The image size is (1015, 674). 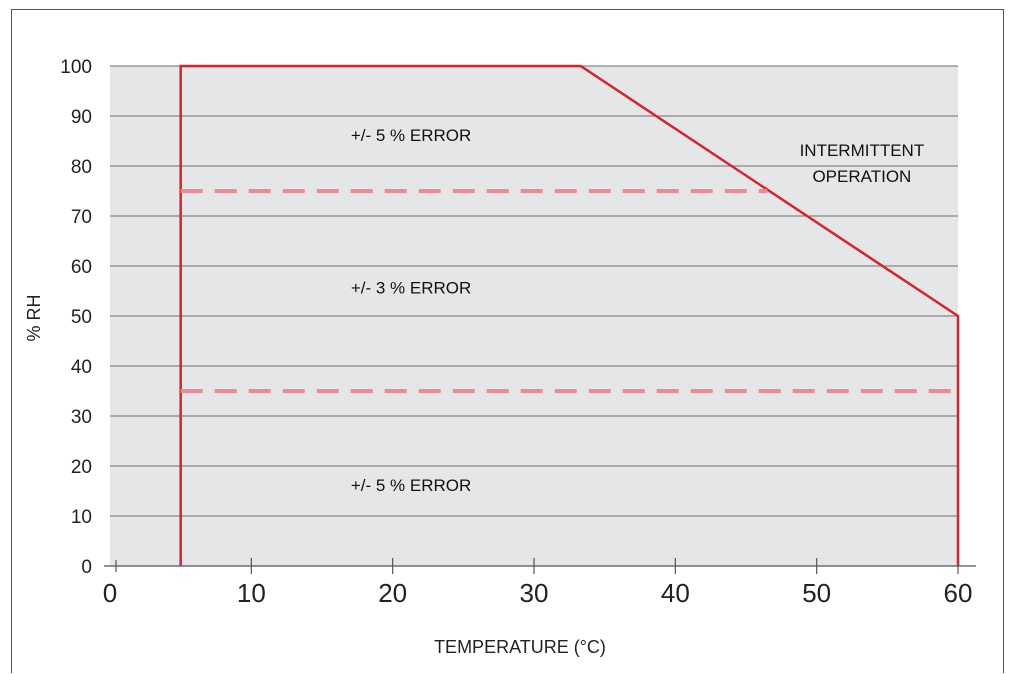 I want to click on annotation-line: INTERMITTENT, so click(x=862, y=150).